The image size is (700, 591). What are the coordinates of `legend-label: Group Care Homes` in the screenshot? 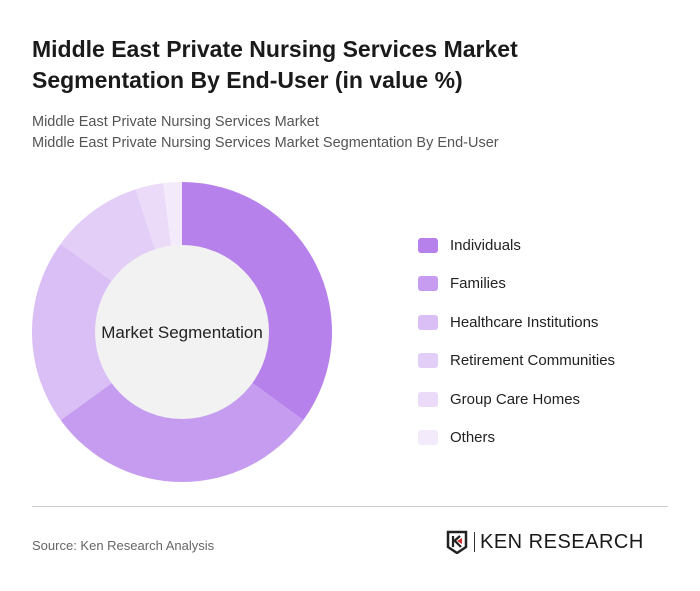 It's located at (515, 399).